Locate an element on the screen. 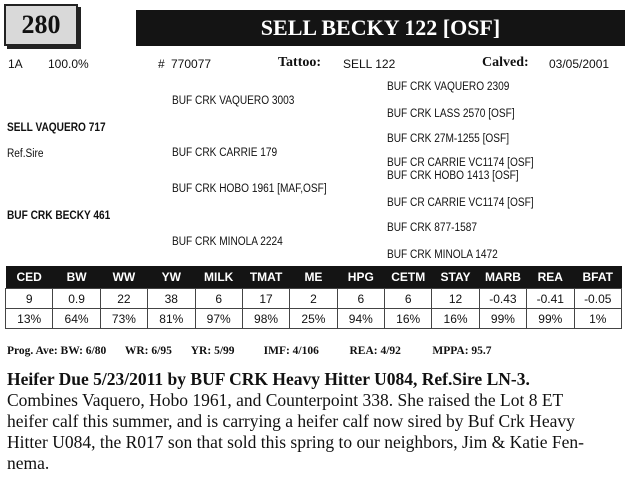 Image resolution: width=627 pixels, height=490 pixels. dam-dam-sire: BUF CRK 877-1587 is located at coordinates (432, 228).